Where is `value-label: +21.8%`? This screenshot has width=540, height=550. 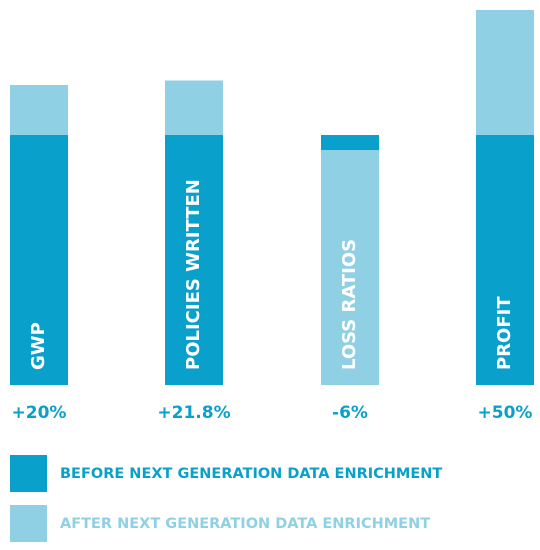
value-label: +21.8% is located at coordinates (193, 413).